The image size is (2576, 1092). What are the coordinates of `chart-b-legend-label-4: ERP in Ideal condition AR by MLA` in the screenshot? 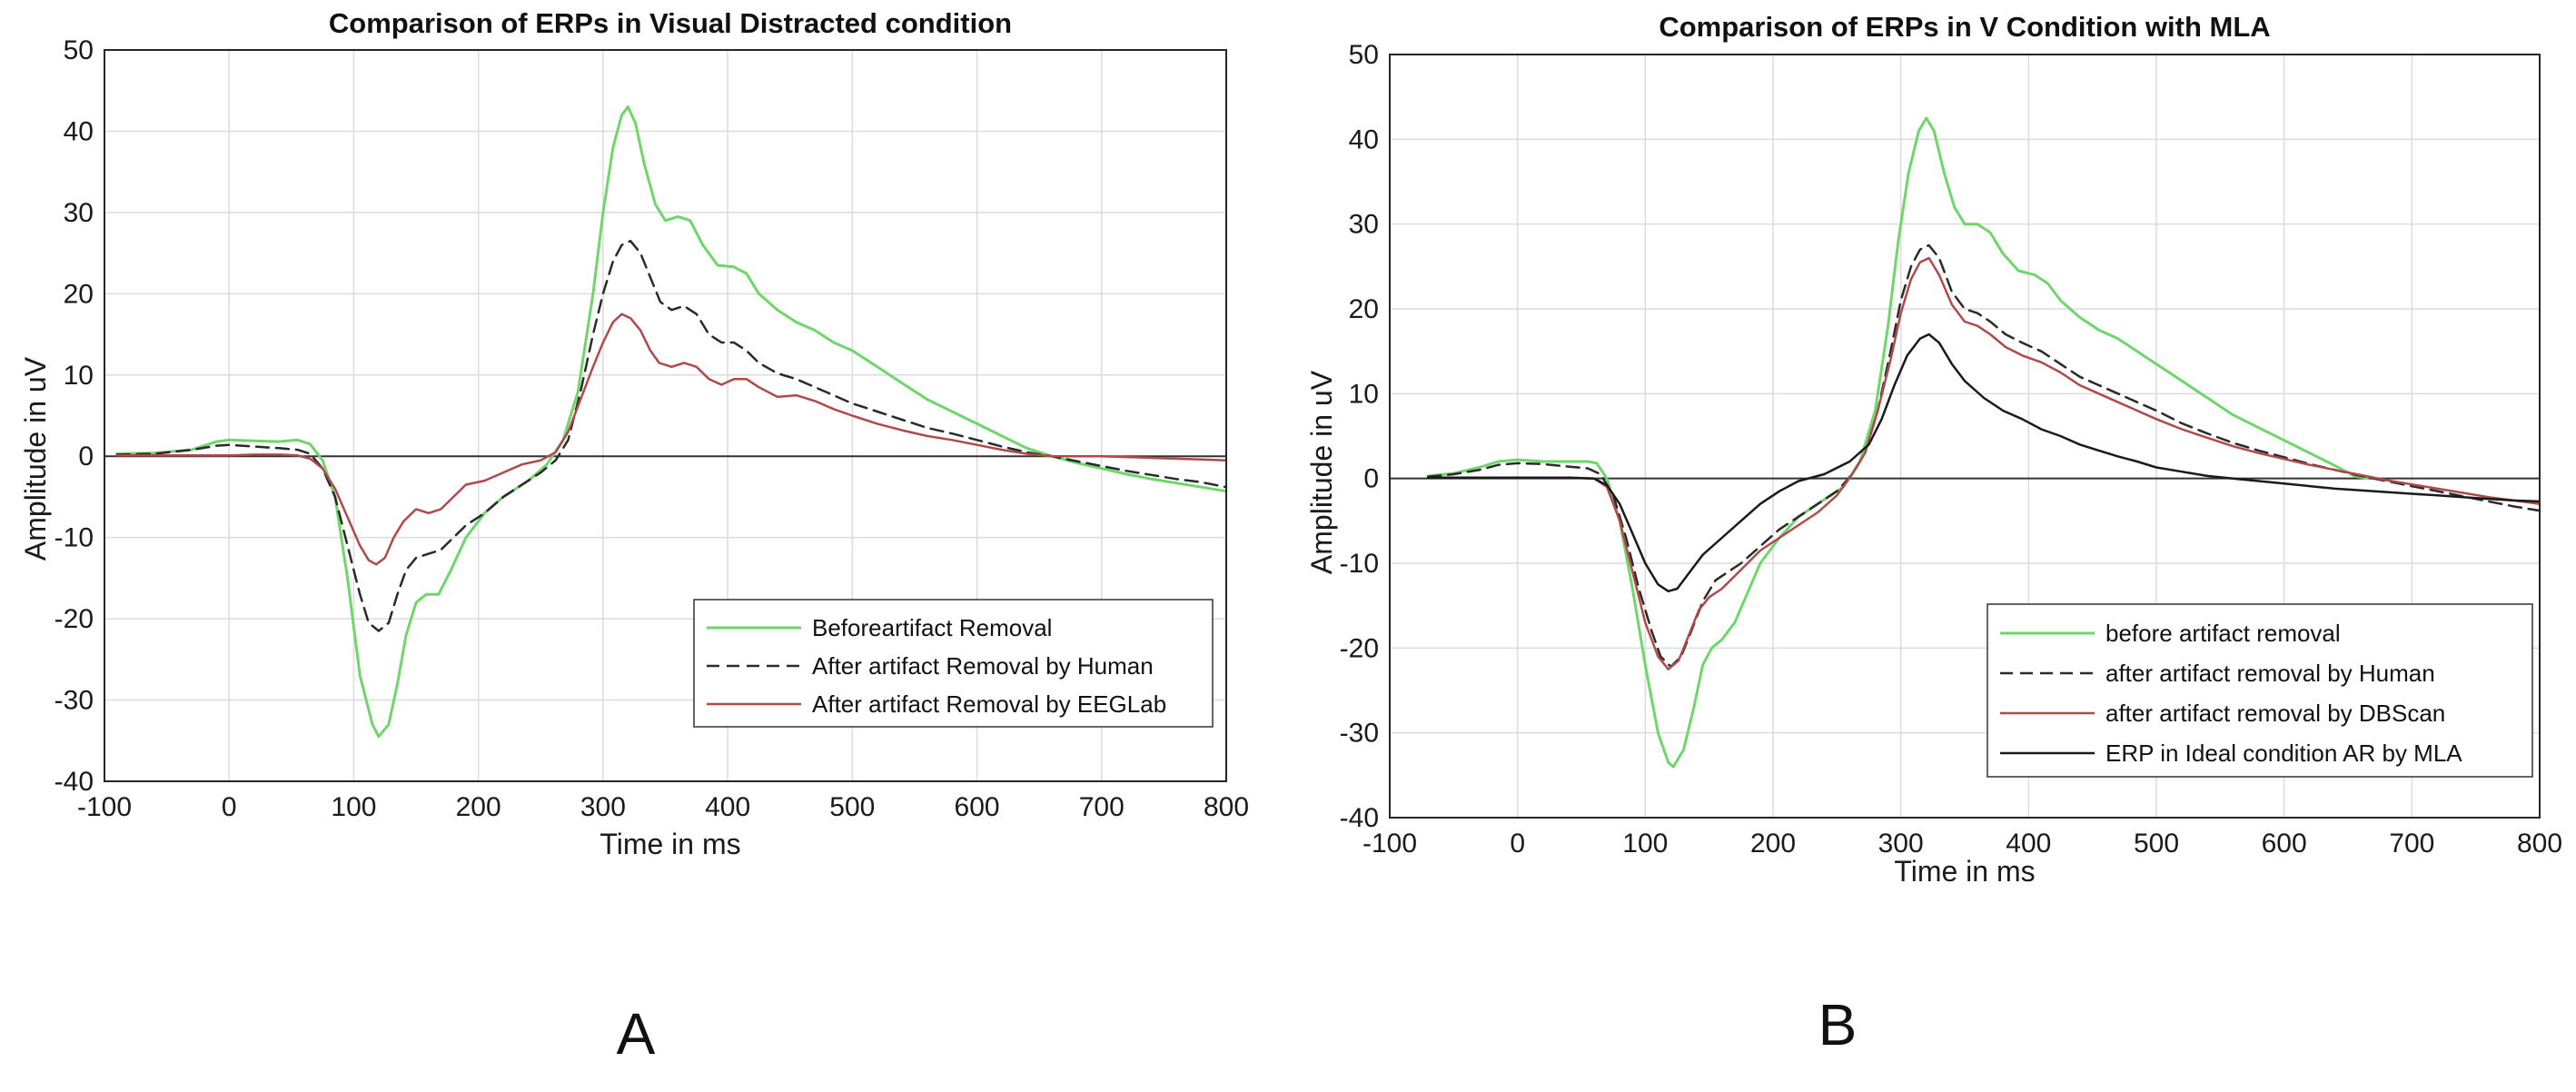 It's located at (2283, 753).